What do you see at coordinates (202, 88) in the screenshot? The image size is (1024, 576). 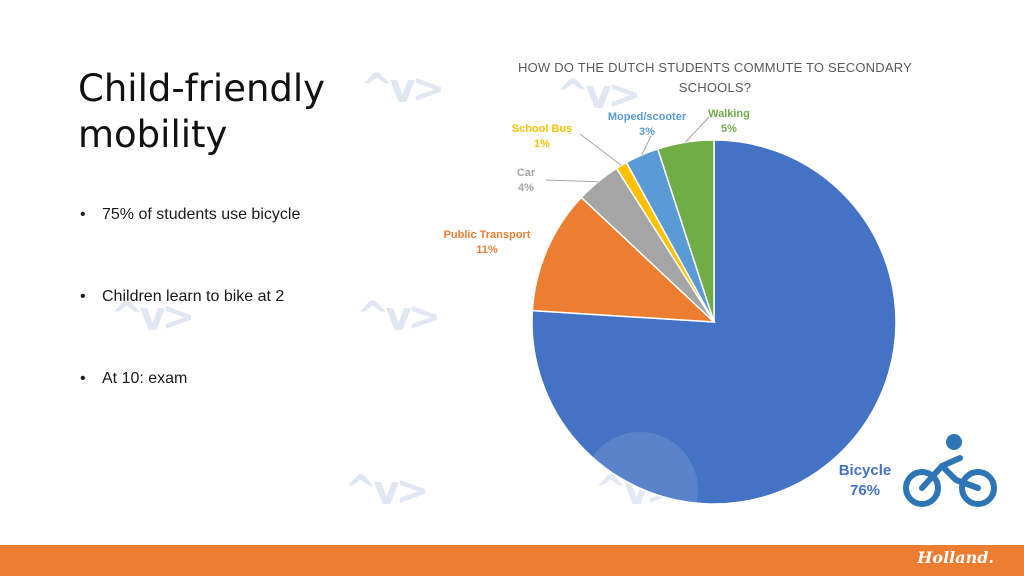 I see `slide-title-line1: Child-friendly` at bounding box center [202, 88].